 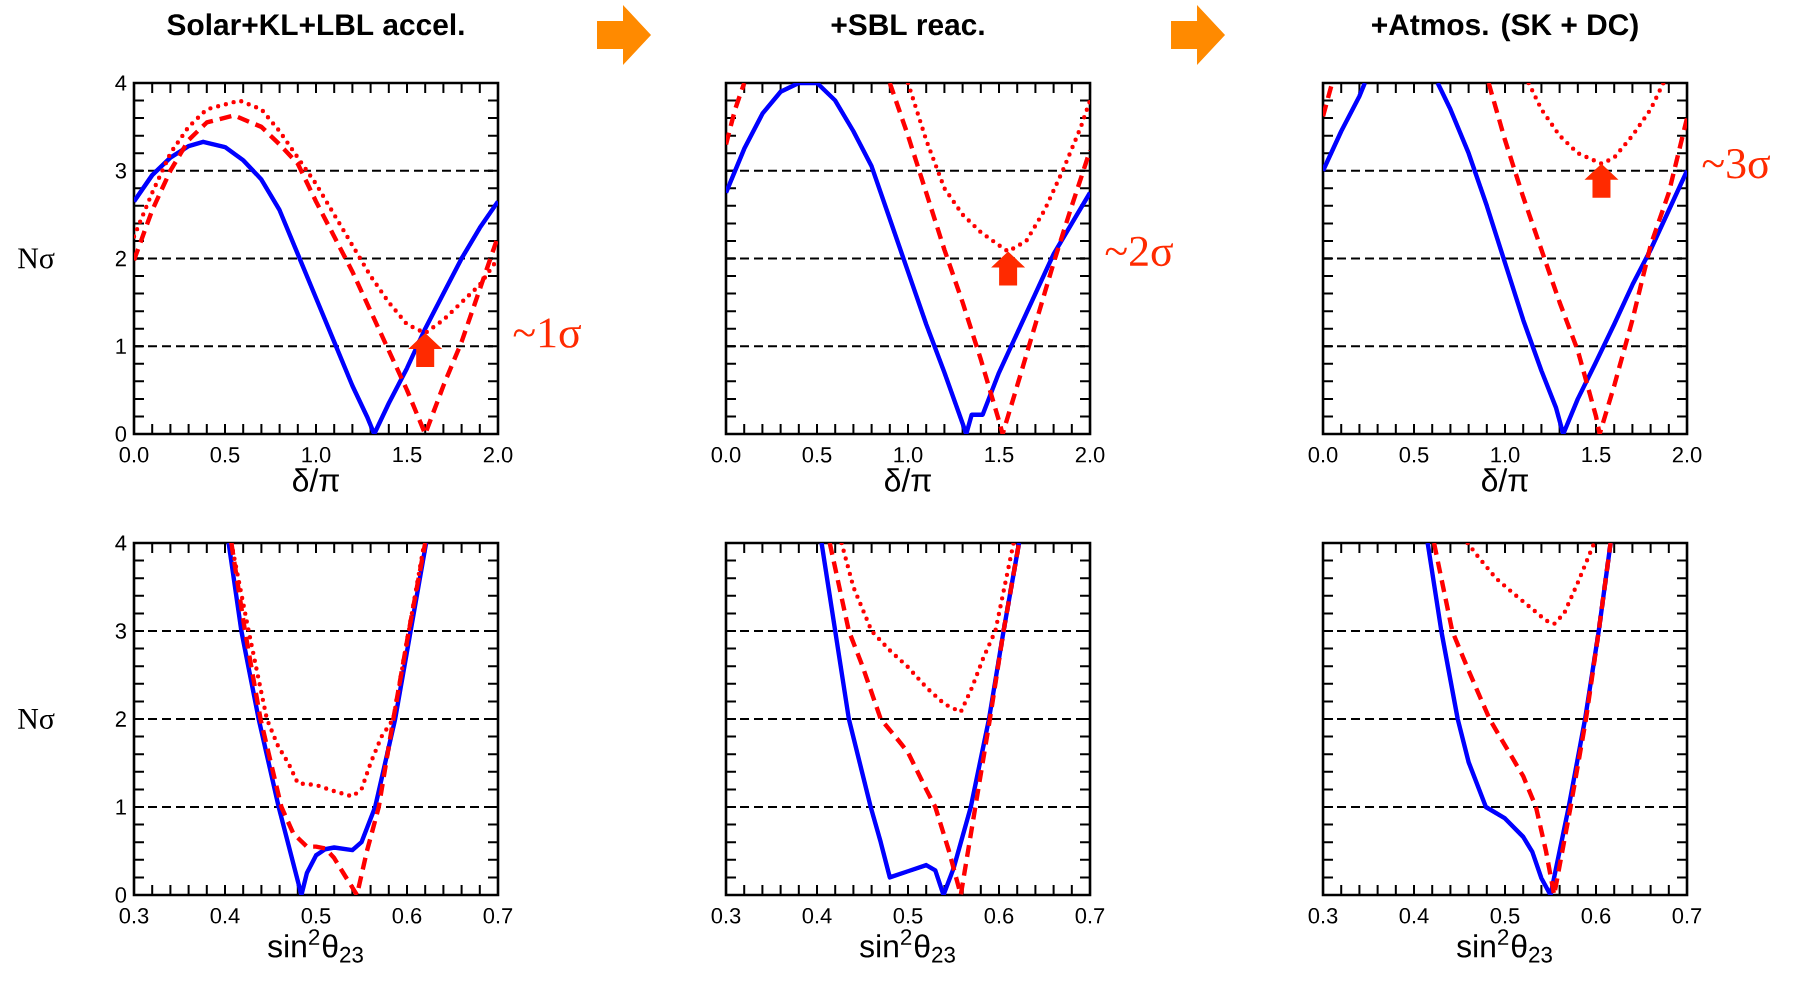 I want to click on chart-title: +Atmos. (SK + DC), so click(x=1505, y=27).